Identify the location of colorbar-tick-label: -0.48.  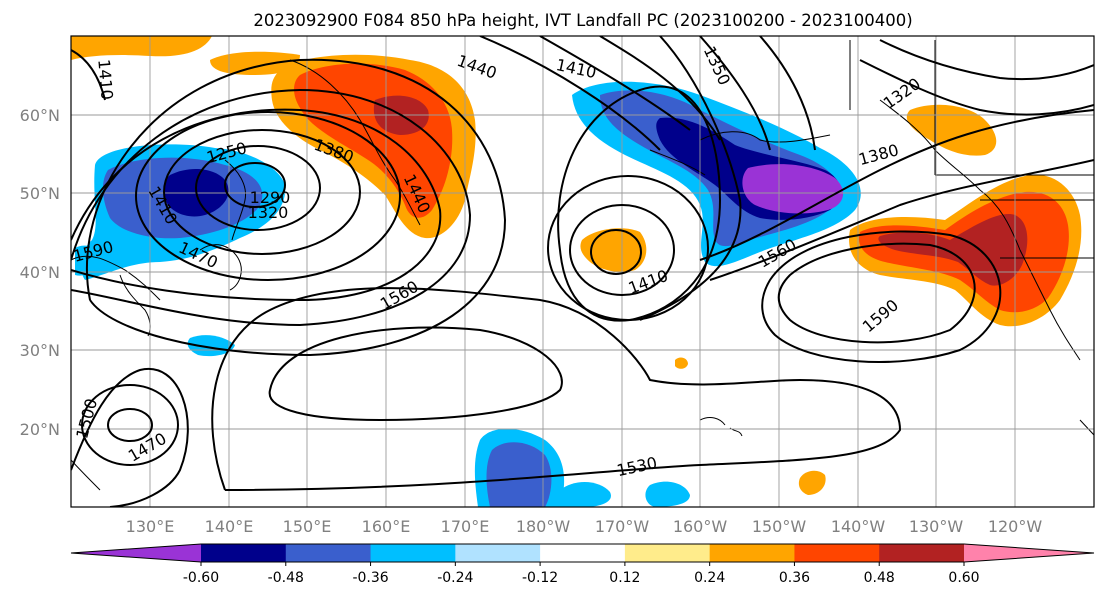
(286, 578).